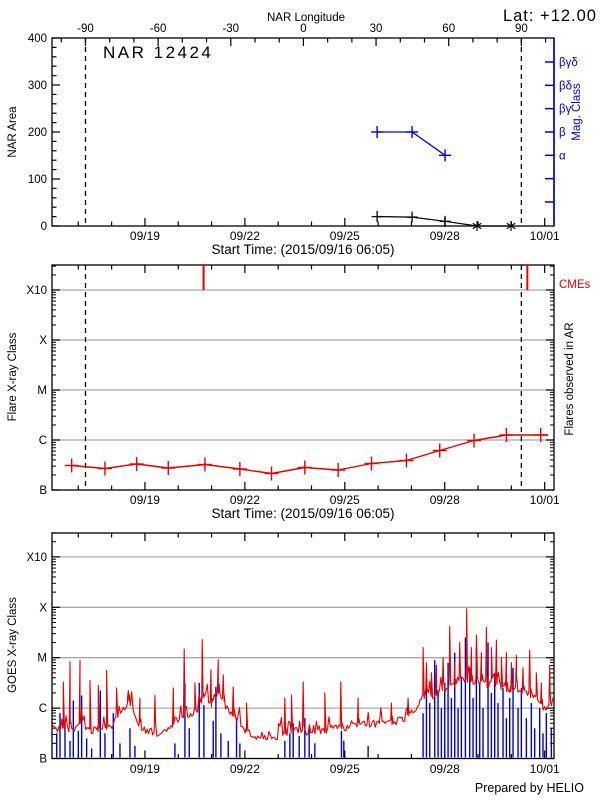 The width and height of the screenshot is (600, 805). I want to click on mag-class-tick-label: βδ, so click(565, 86).